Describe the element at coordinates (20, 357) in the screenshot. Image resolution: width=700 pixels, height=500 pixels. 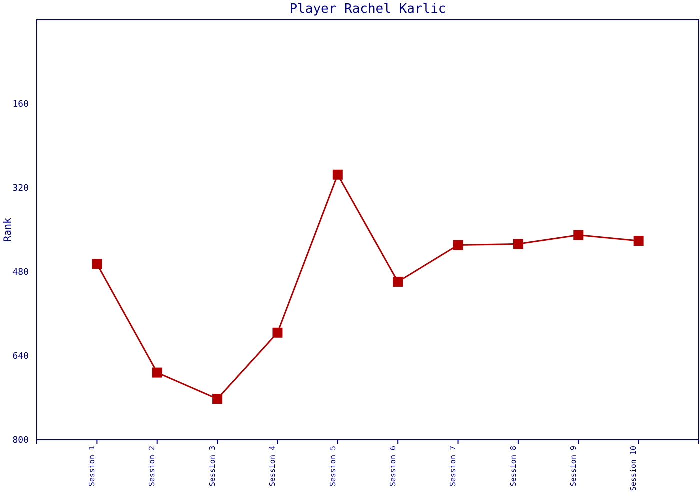
I see `y-tick-label: 640` at that location.